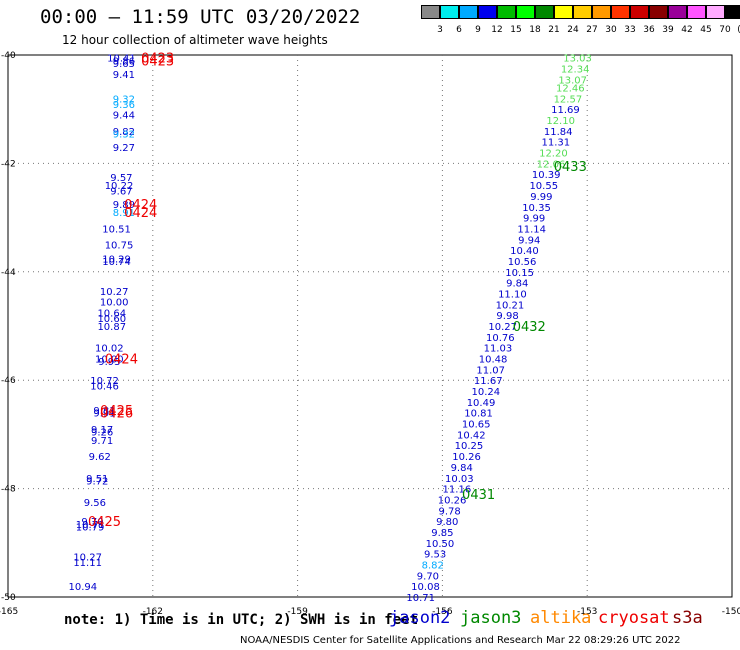 The image size is (740, 650). Describe the element at coordinates (469, 446) in the screenshot. I see `wave-height-label: 10.25` at that location.